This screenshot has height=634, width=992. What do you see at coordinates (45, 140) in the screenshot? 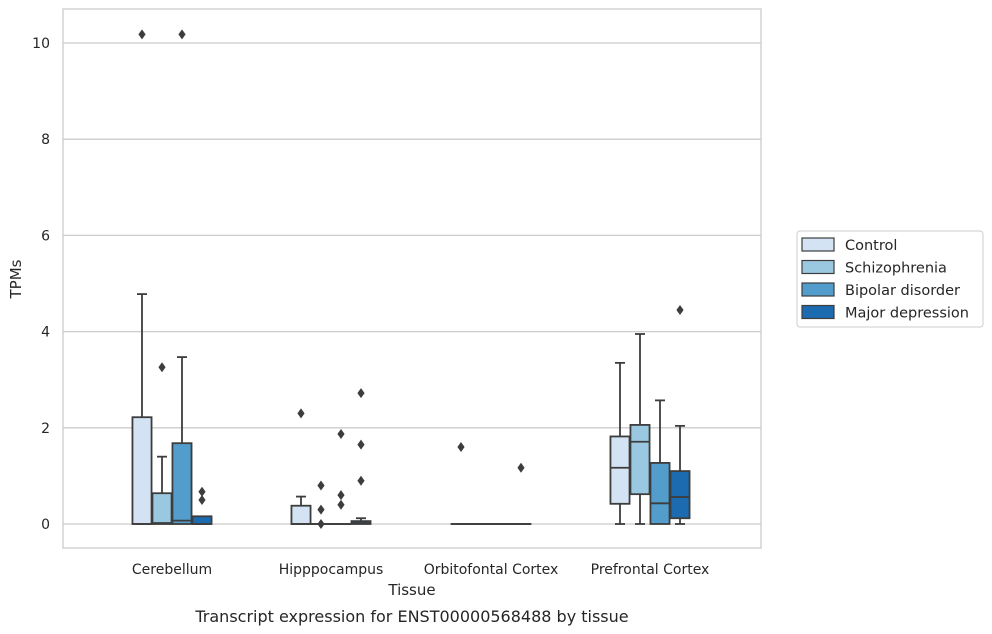
I see `y-tick-label: 8` at bounding box center [45, 140].